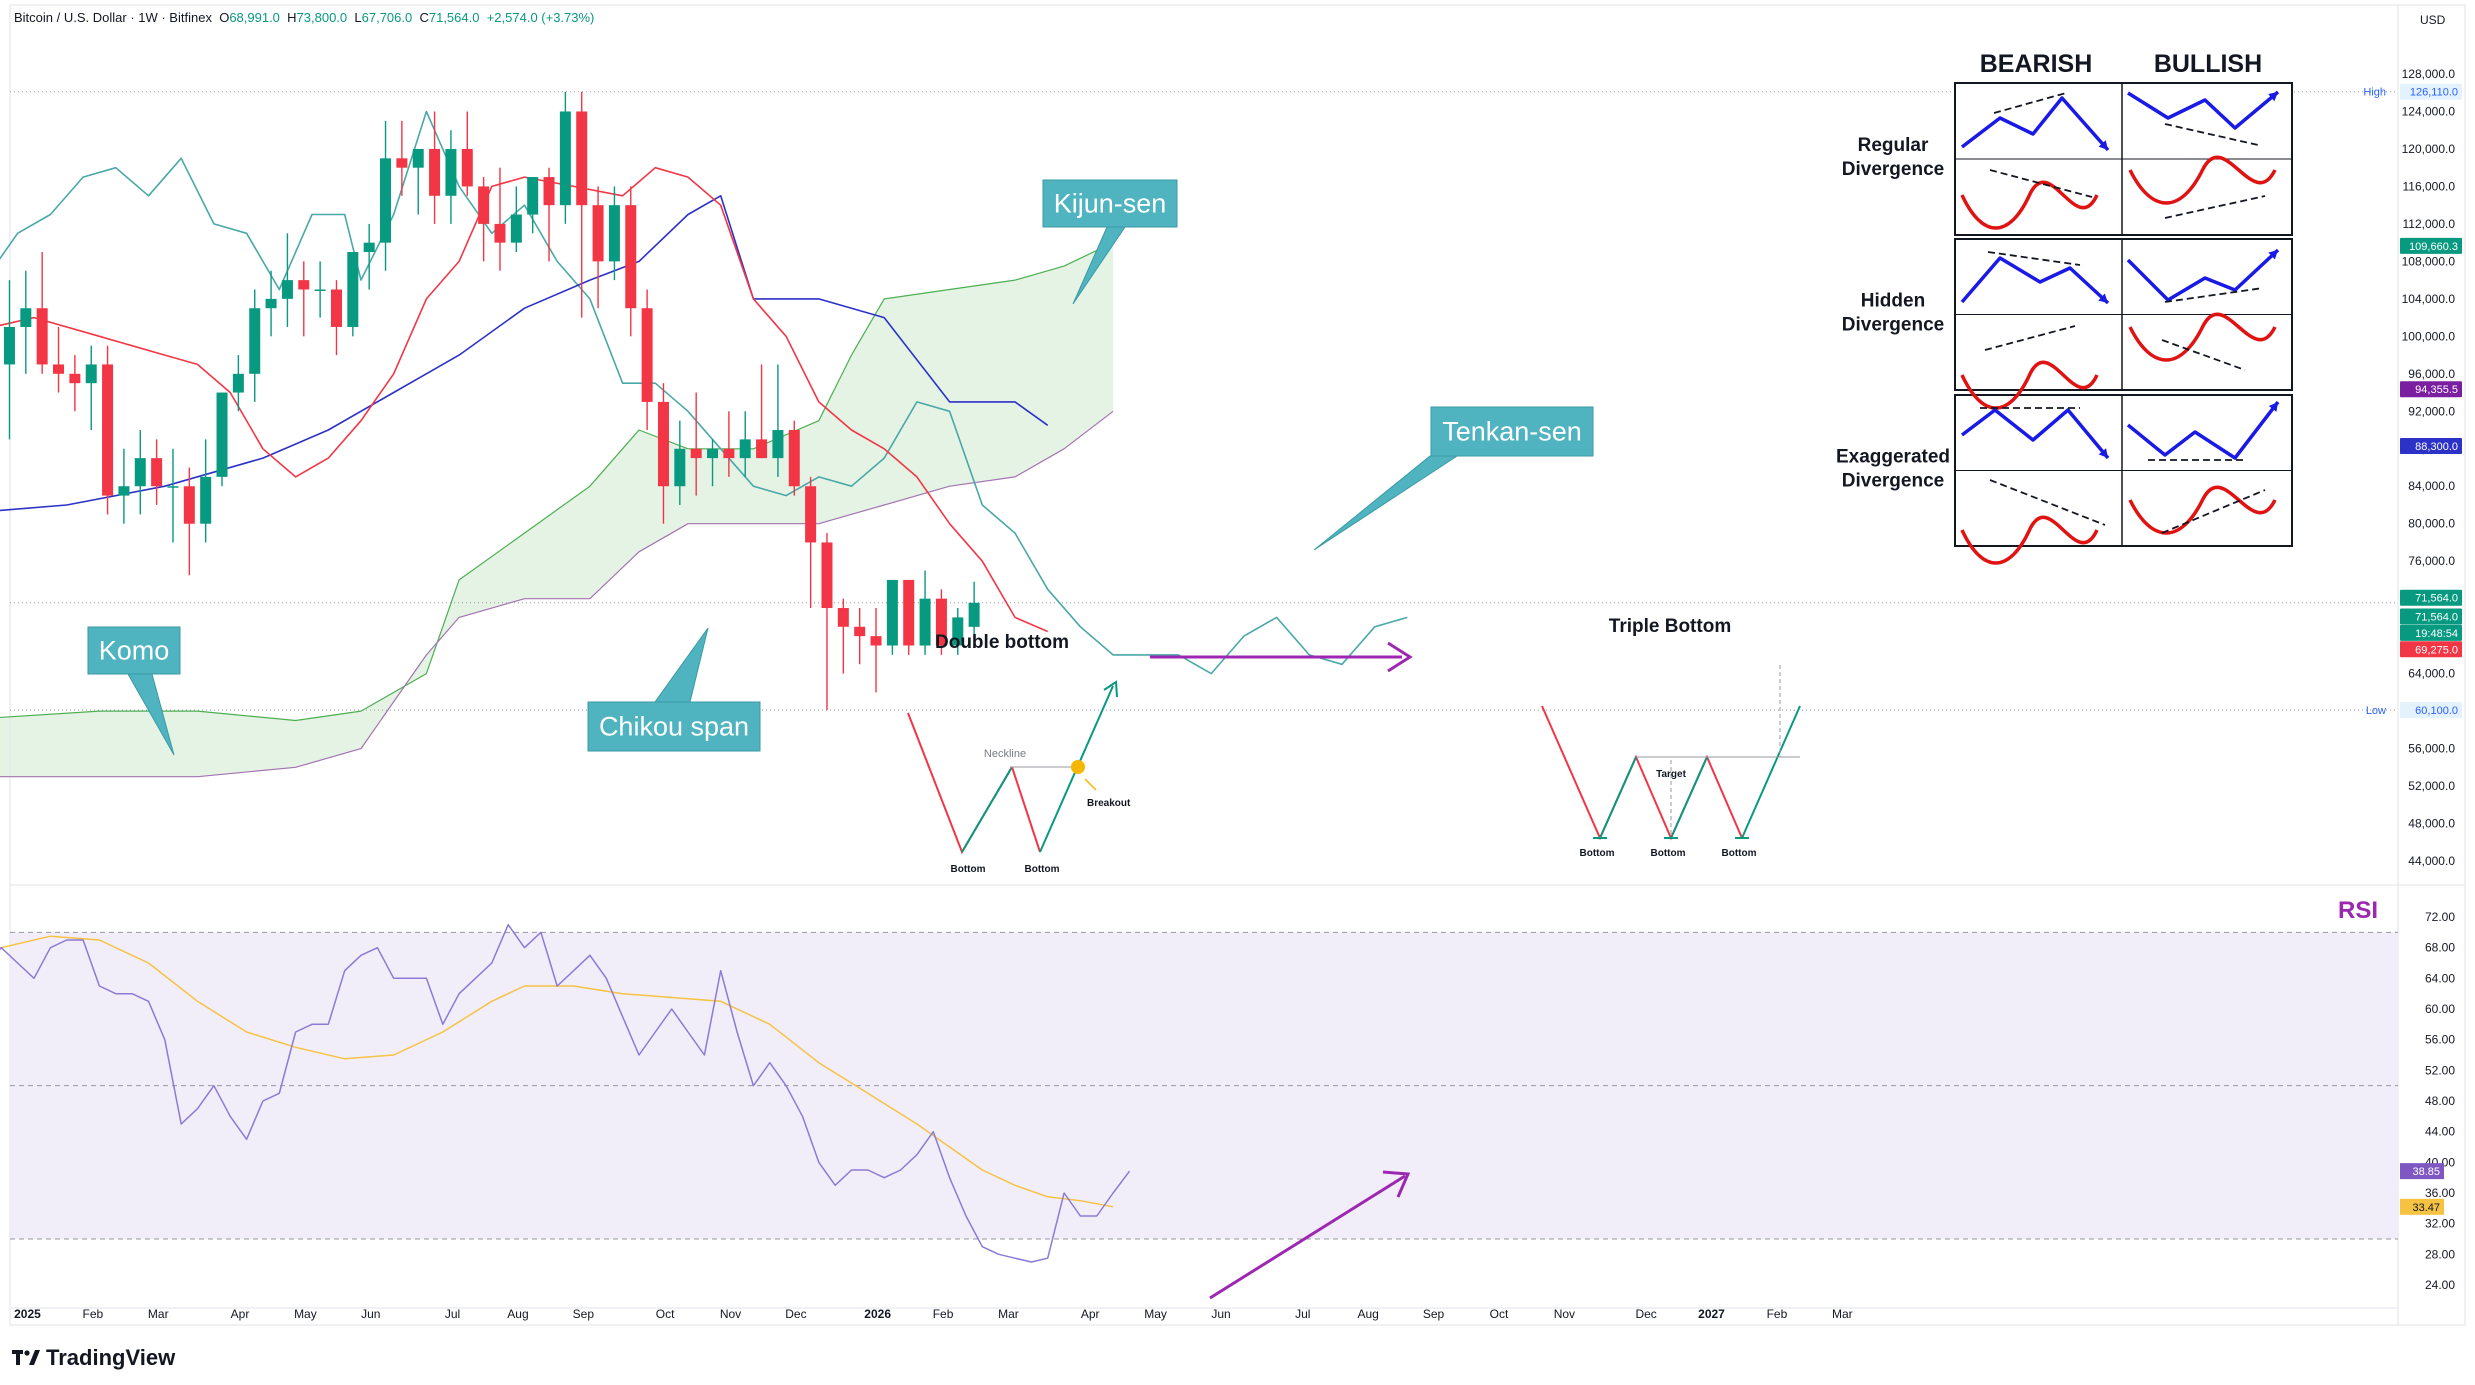 The width and height of the screenshot is (2475, 1385). What do you see at coordinates (2036, 64) in the screenshot?
I see `col-bearish: BEARISH` at bounding box center [2036, 64].